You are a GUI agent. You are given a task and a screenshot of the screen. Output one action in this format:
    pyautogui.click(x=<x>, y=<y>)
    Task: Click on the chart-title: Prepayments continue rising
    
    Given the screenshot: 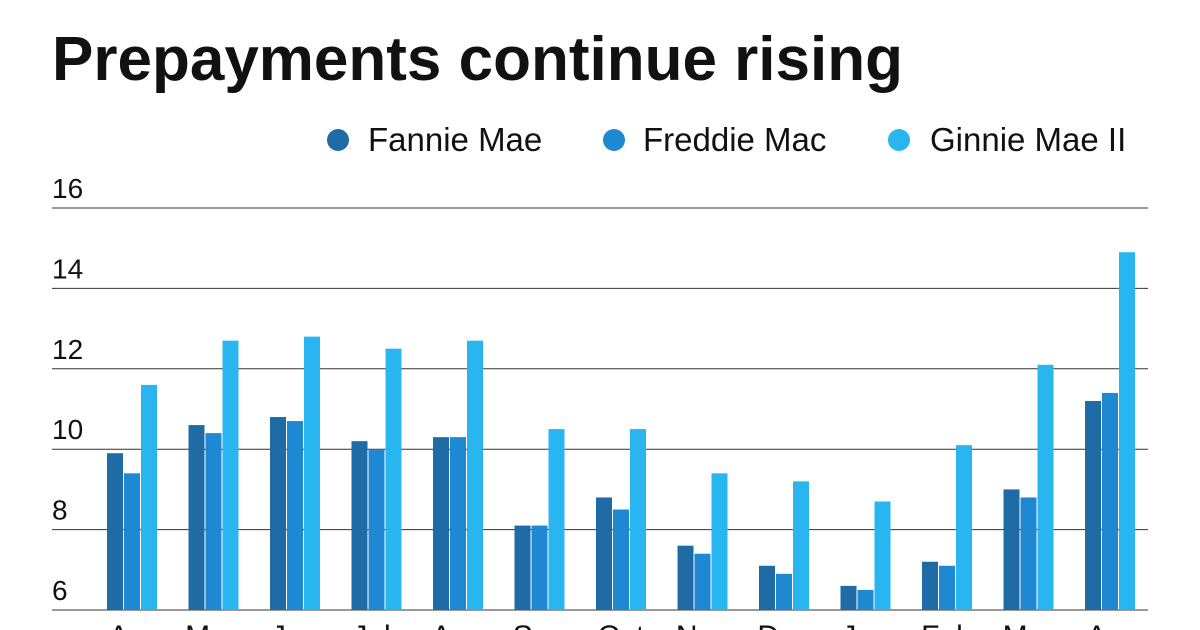 What is the action you would take?
    pyautogui.click(x=477, y=59)
    